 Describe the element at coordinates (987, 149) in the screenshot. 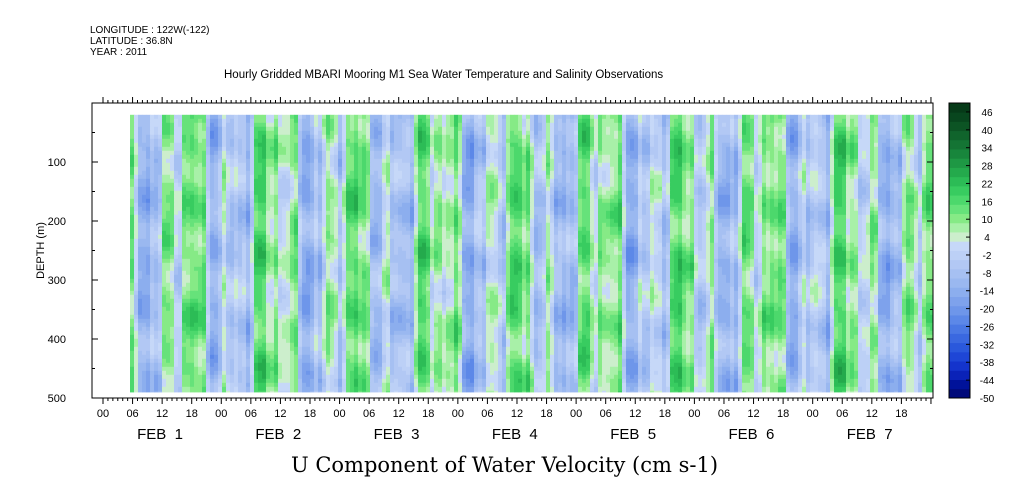

I see `colorbar-tick-label: 34` at that location.